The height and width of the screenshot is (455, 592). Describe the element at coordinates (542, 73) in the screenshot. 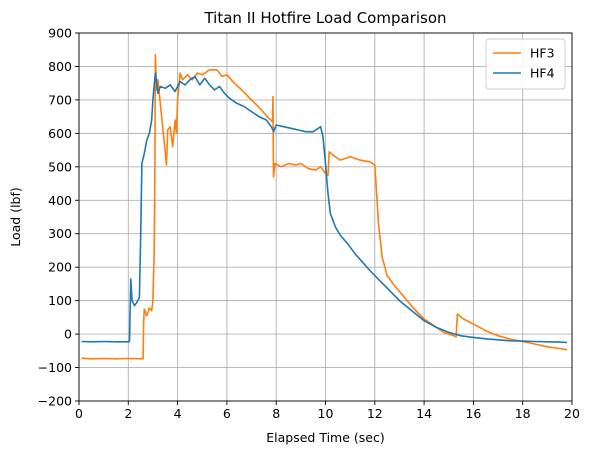

I see `legend-label-hf4: HF4` at that location.